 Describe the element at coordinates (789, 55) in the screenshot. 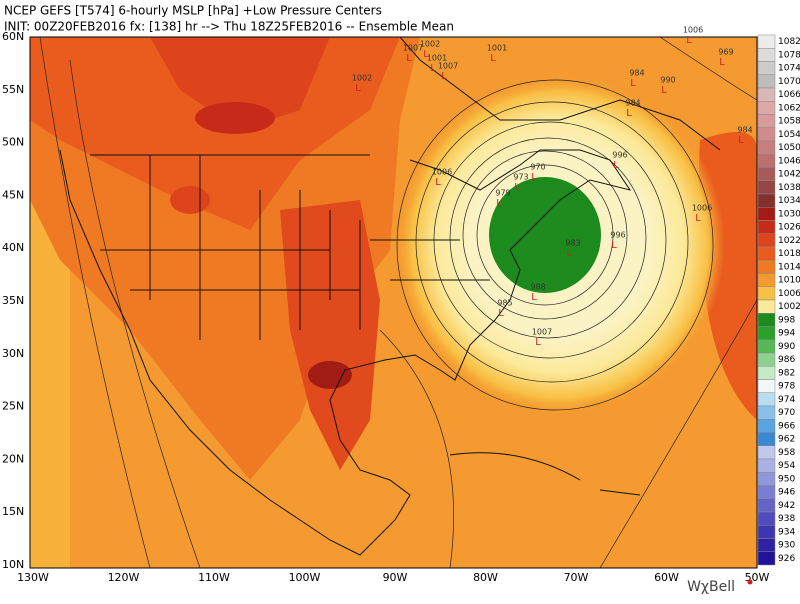

I see `colorbar-label: 1078` at that location.